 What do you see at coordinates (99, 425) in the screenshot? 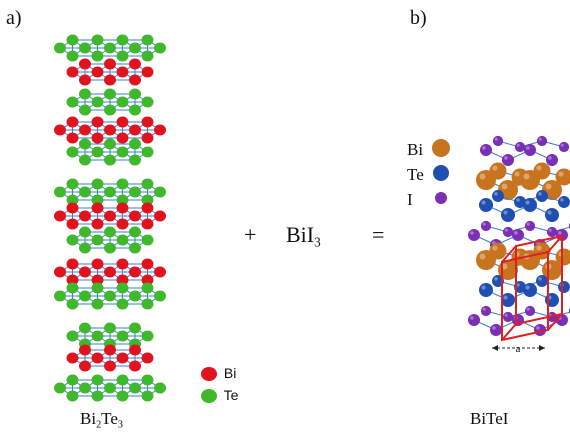
I see `caption-a-sub1: 2` at bounding box center [99, 425].